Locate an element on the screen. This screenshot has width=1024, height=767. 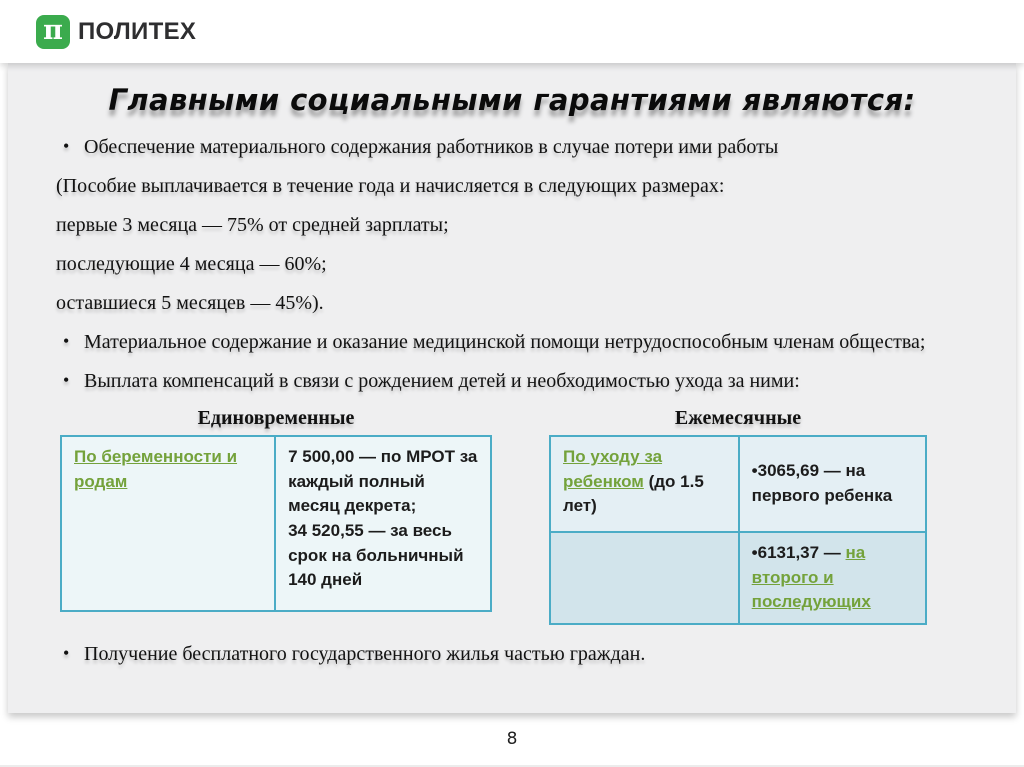
second-child-amount-prefix: •6131,37 — is located at coordinates (798, 552).